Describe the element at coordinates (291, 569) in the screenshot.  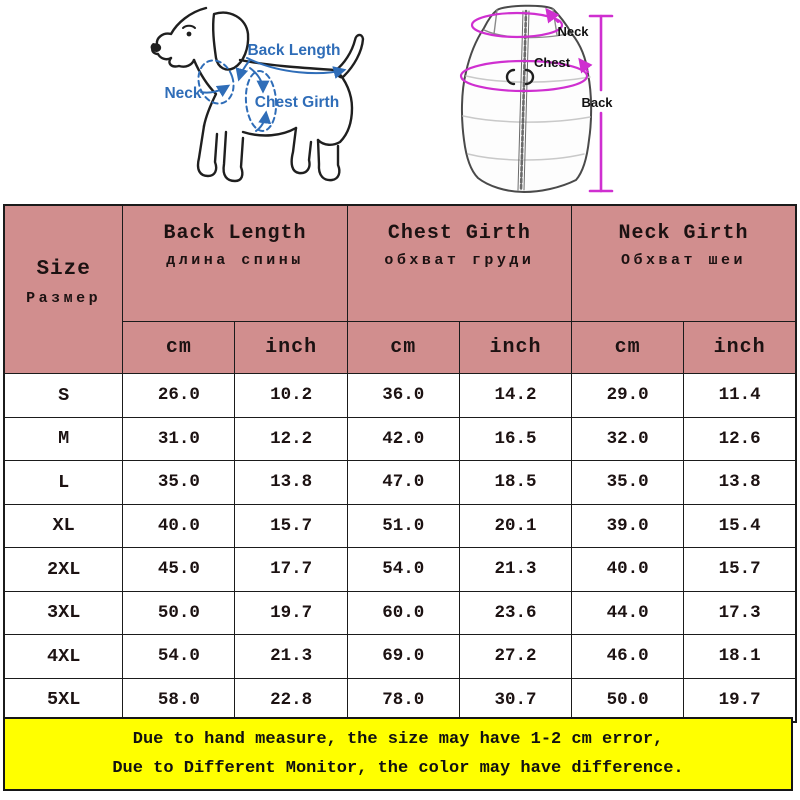
I see `measurement-value: 17.7` at that location.